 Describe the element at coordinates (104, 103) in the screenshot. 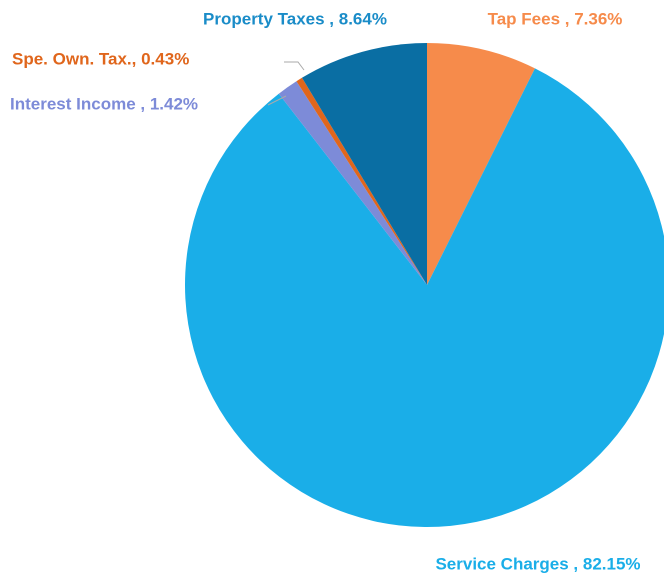

I see `data-label: Interest Income , 1.42%` at that location.